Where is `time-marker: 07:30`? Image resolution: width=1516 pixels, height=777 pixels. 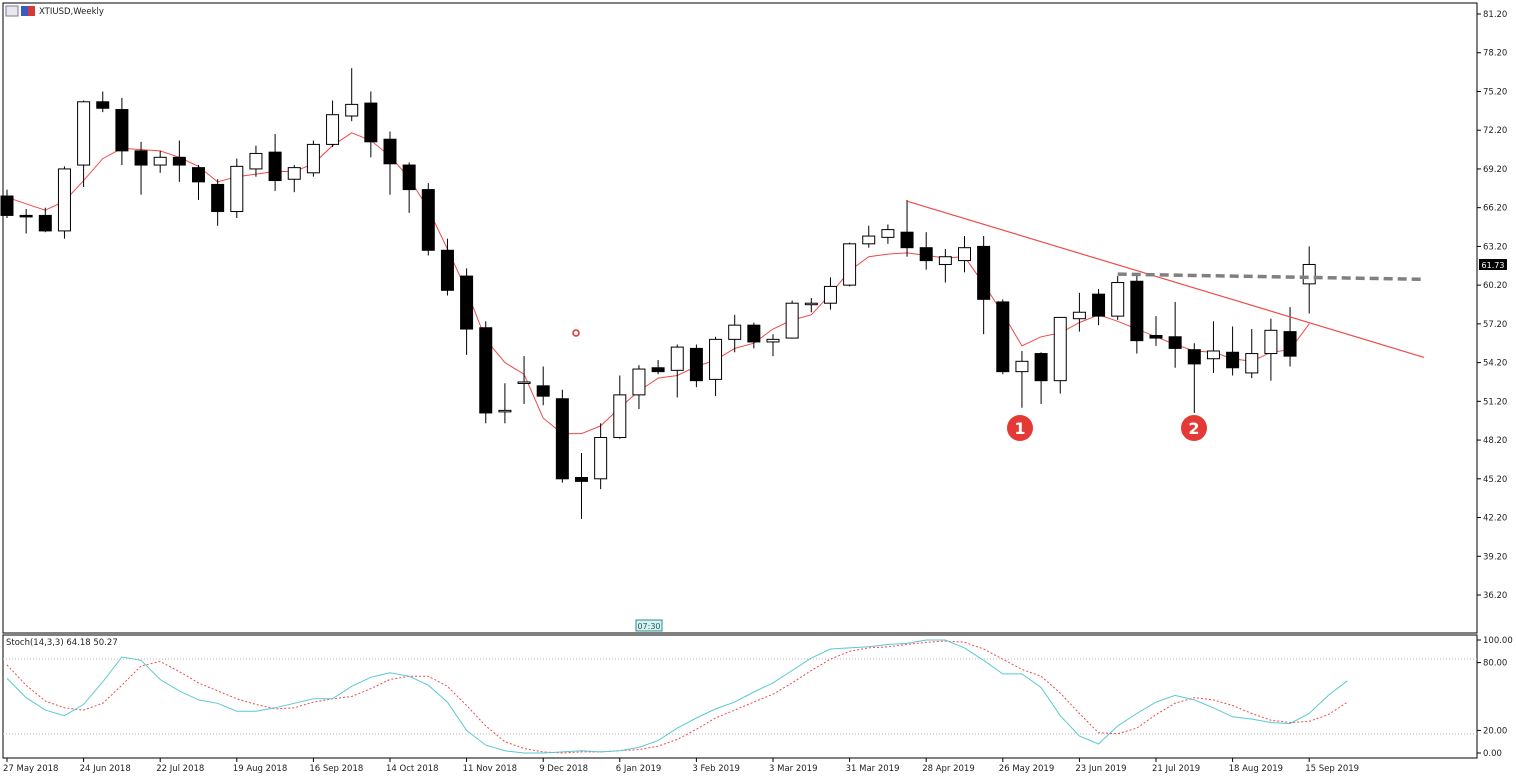
time-marker: 07:30 is located at coordinates (649, 625).